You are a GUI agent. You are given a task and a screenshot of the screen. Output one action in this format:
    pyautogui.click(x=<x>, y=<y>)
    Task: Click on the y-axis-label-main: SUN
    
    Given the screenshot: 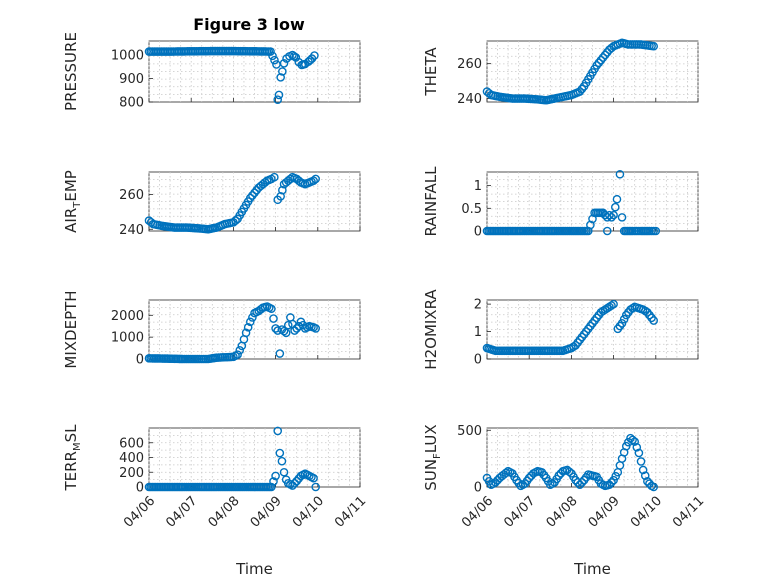 What is the action you would take?
    pyautogui.click(x=431, y=475)
    